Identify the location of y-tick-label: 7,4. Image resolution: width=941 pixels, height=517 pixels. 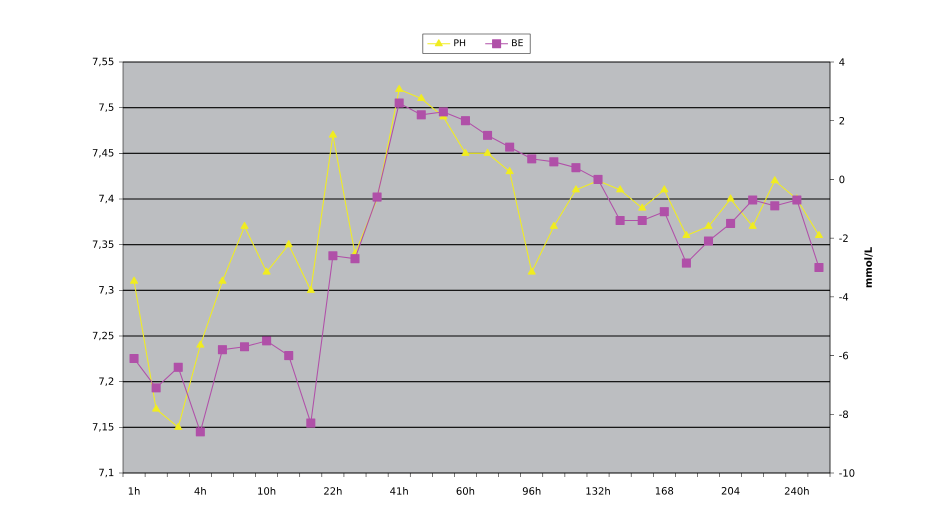
(106, 199).